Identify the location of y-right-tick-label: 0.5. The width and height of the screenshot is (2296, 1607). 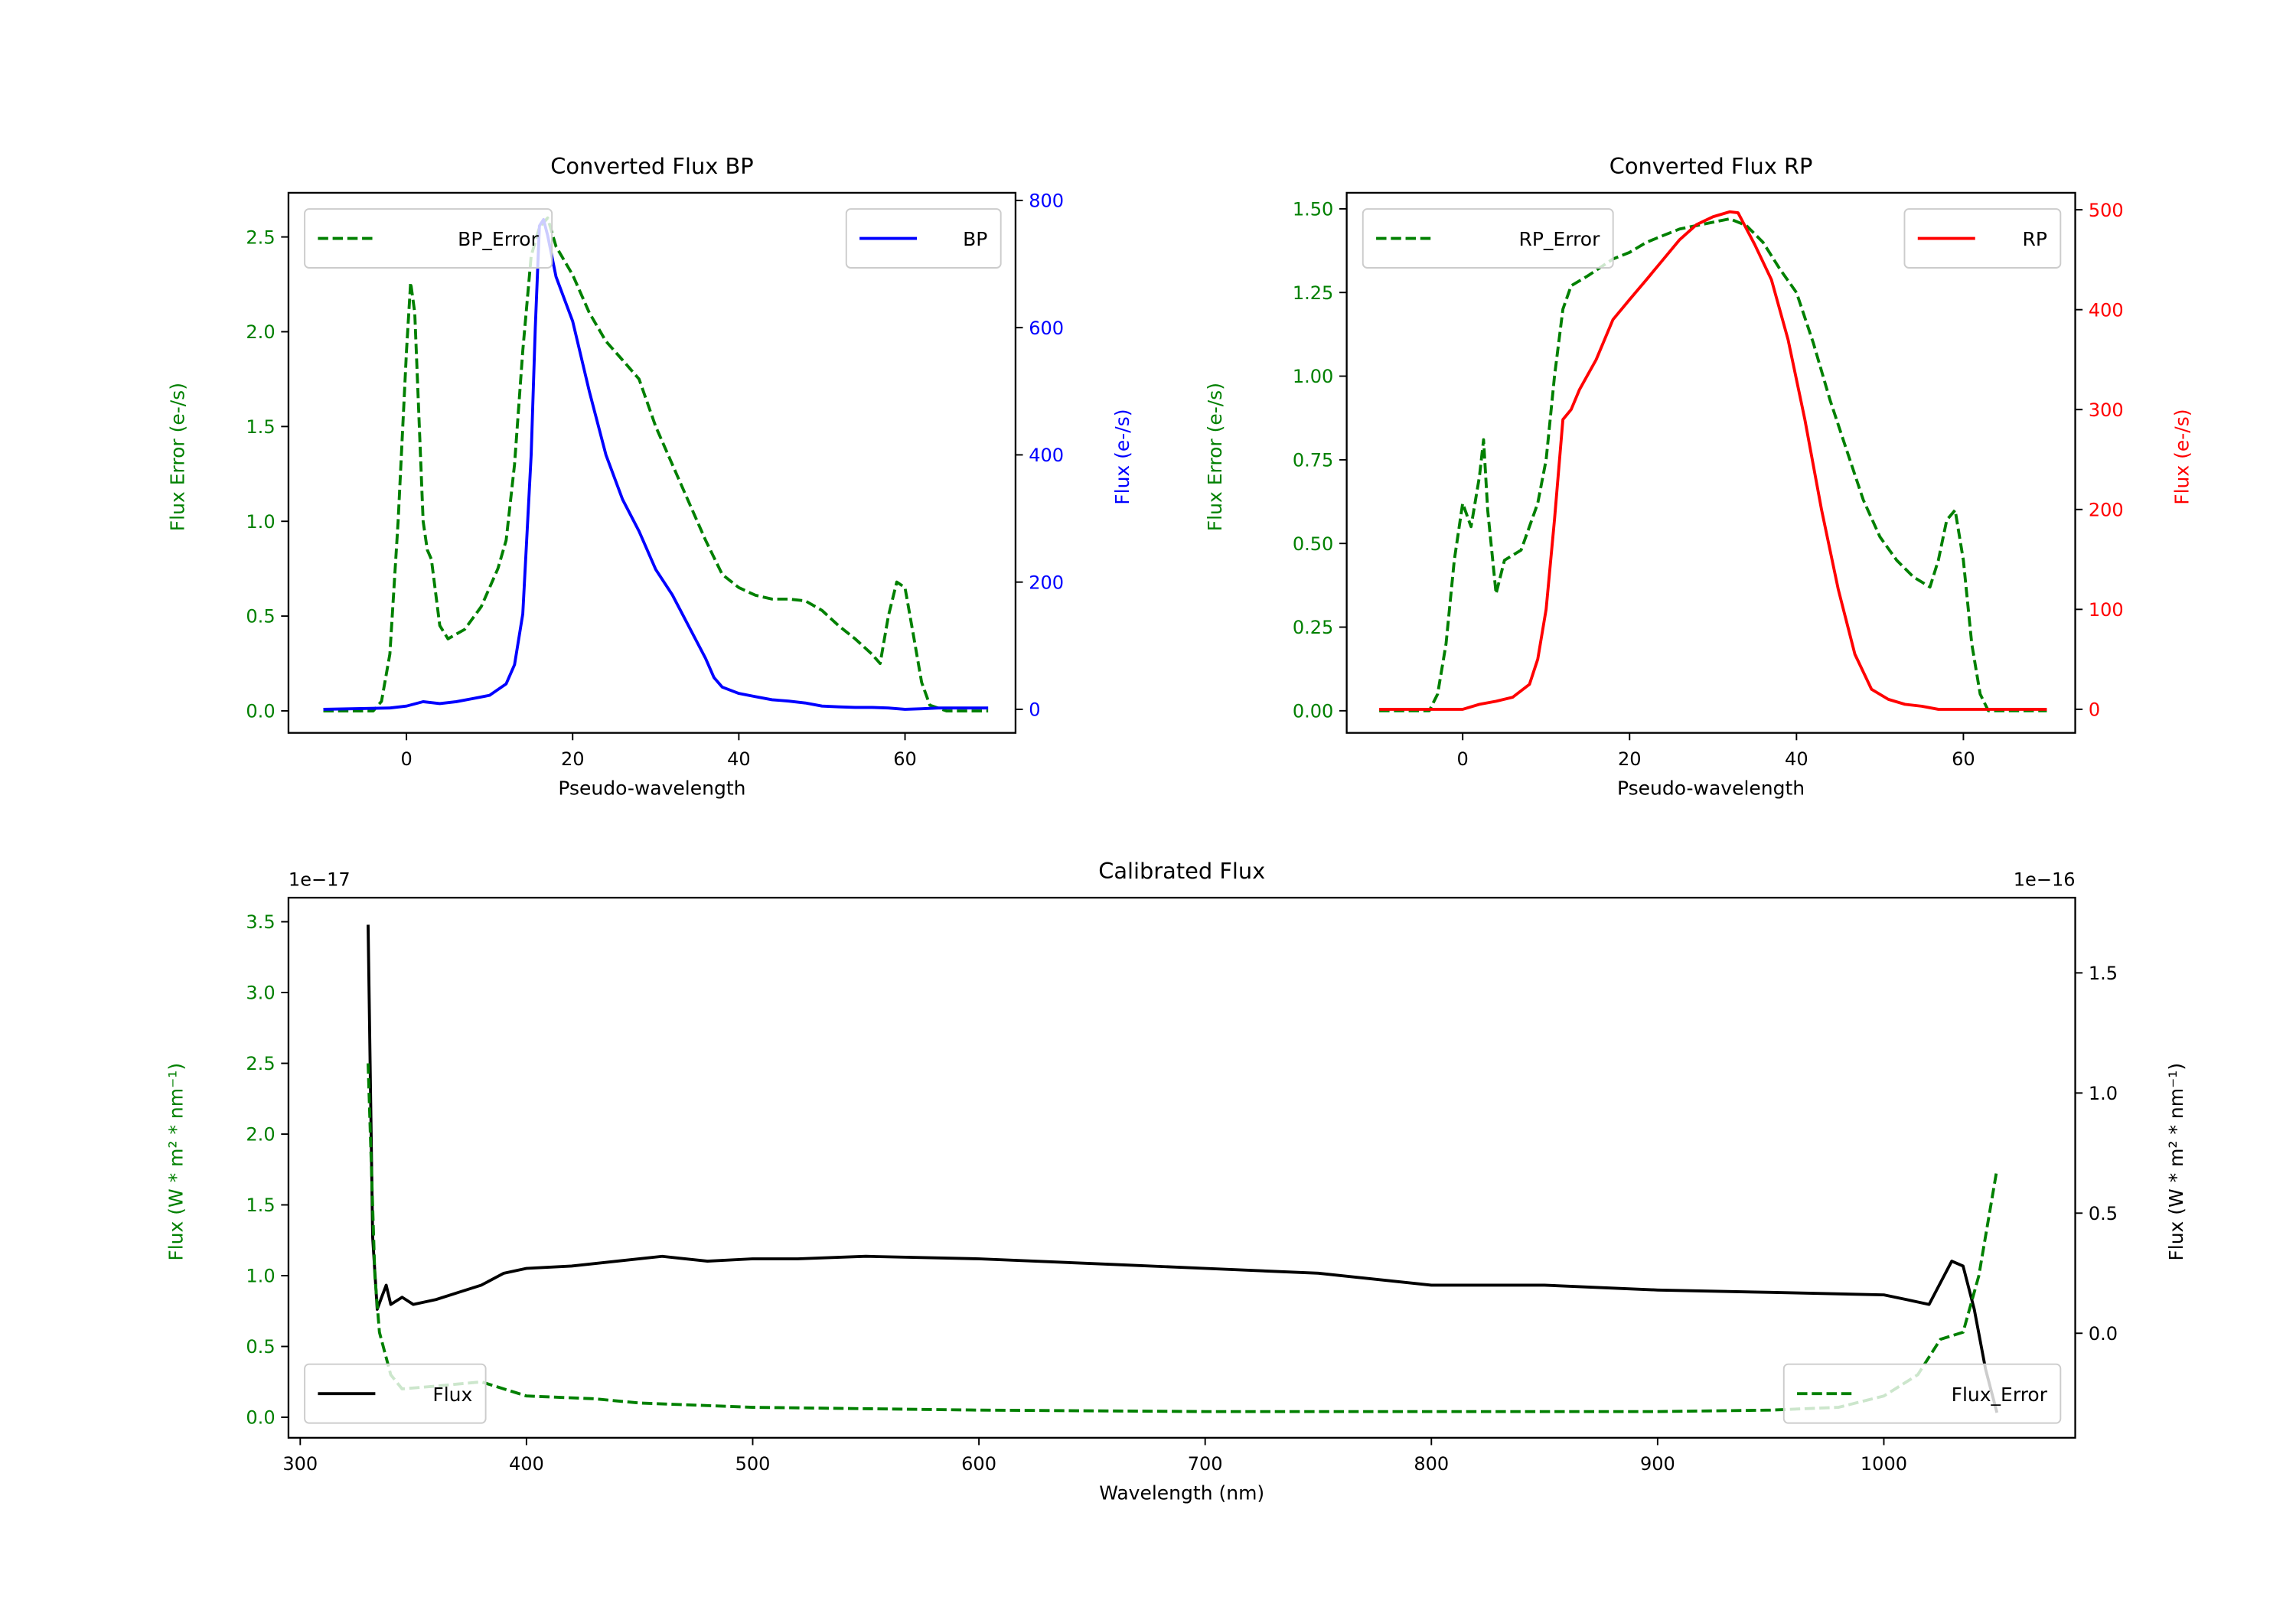
(2103, 1213).